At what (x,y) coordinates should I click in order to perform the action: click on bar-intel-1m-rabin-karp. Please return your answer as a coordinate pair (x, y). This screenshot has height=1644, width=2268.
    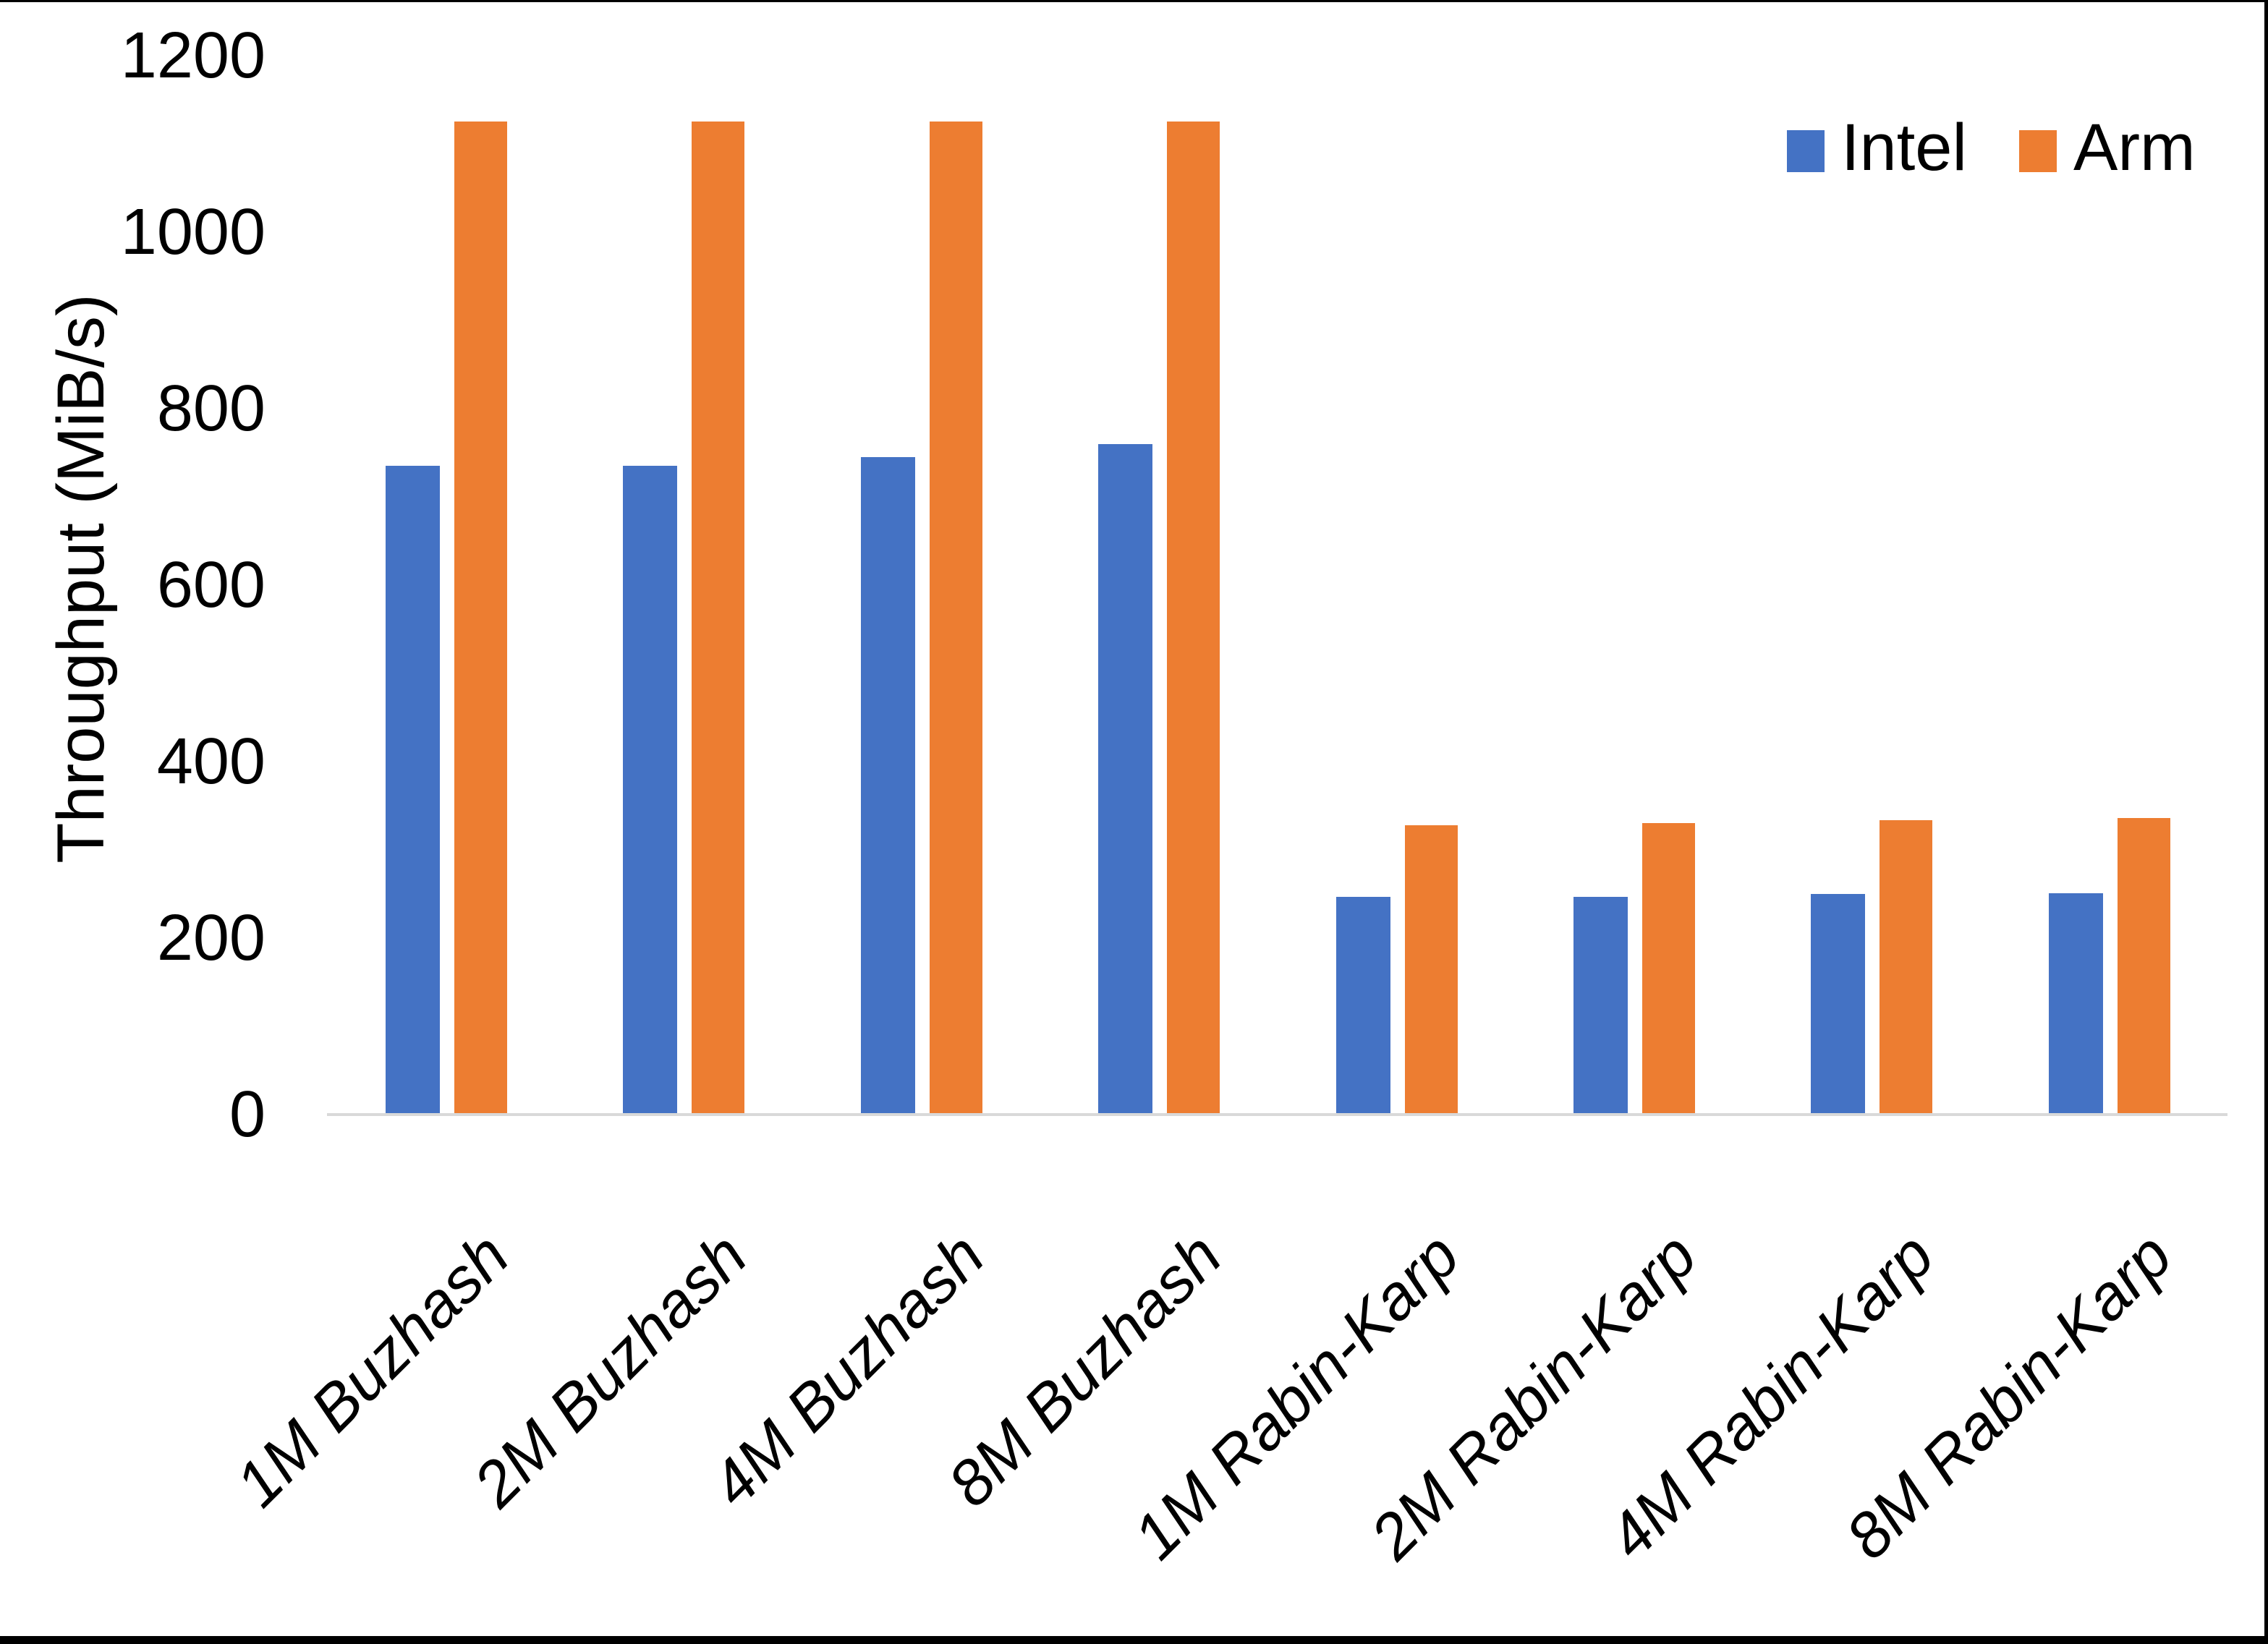
    Looking at the image, I should click on (1363, 1006).